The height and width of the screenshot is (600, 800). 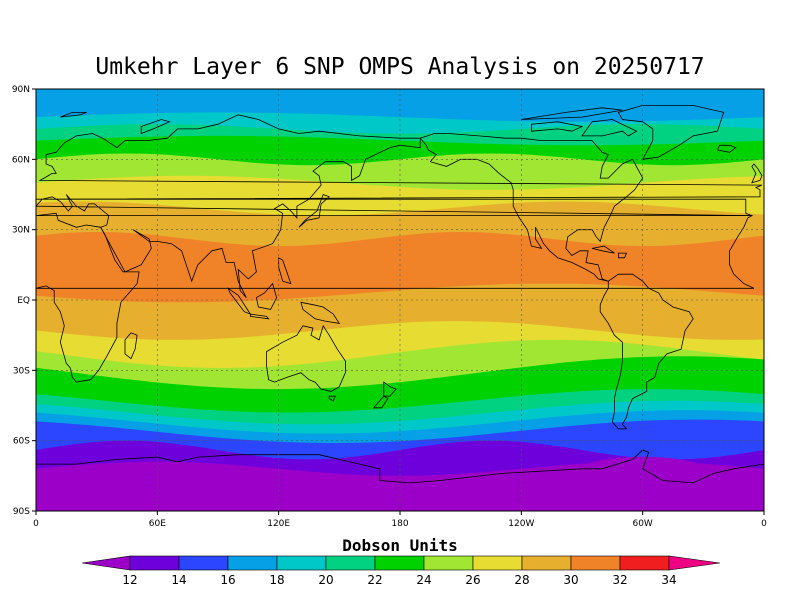 What do you see at coordinates (694, 563) in the screenshot?
I see `colorbar-high-arrow` at bounding box center [694, 563].